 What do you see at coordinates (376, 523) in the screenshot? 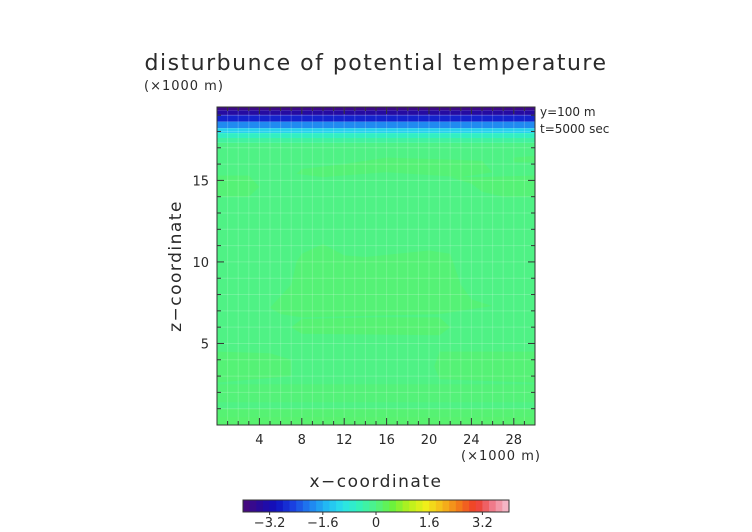
I see `colorbar-tick-label: 0` at bounding box center [376, 523].